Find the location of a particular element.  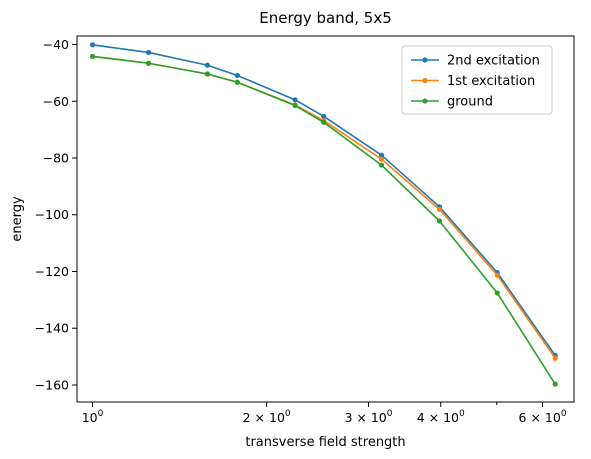

y-axis-ticks: −40 −60 −80 −100 −120 −140 −160 is located at coordinates (56, 214).